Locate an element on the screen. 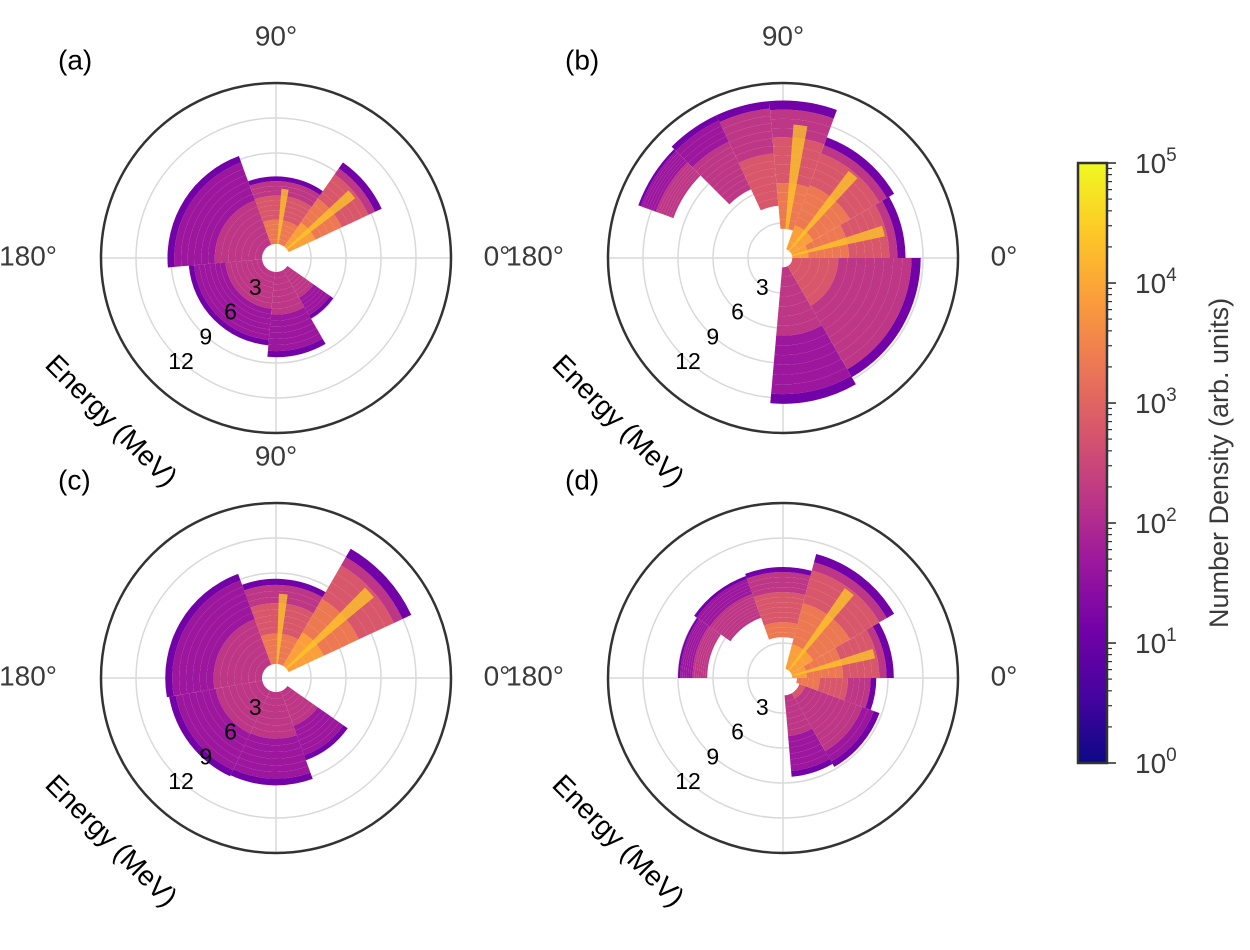 The width and height of the screenshot is (1250, 950). polar-frame is located at coordinates (783, 258).